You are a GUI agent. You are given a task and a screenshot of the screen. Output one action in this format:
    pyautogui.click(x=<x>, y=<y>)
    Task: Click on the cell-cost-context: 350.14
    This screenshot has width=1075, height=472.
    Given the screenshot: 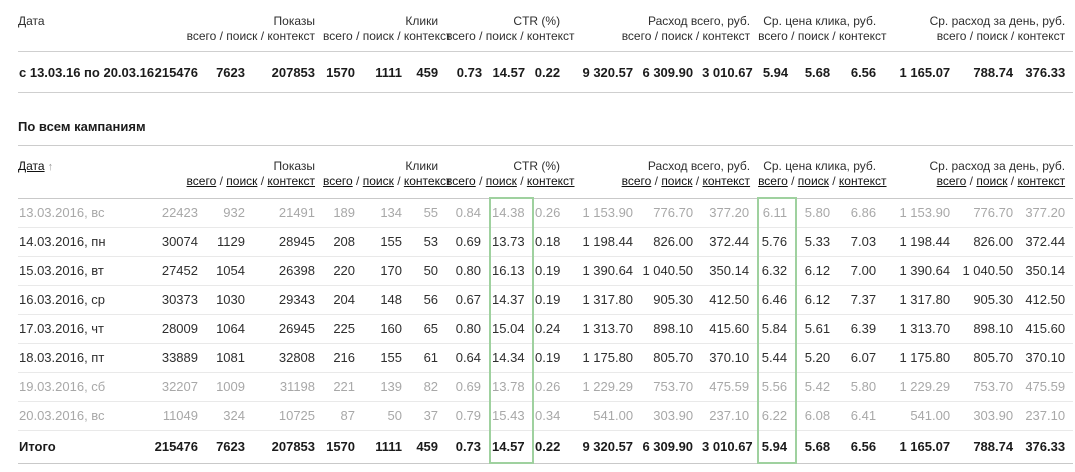 What is the action you would take?
    pyautogui.click(x=730, y=271)
    